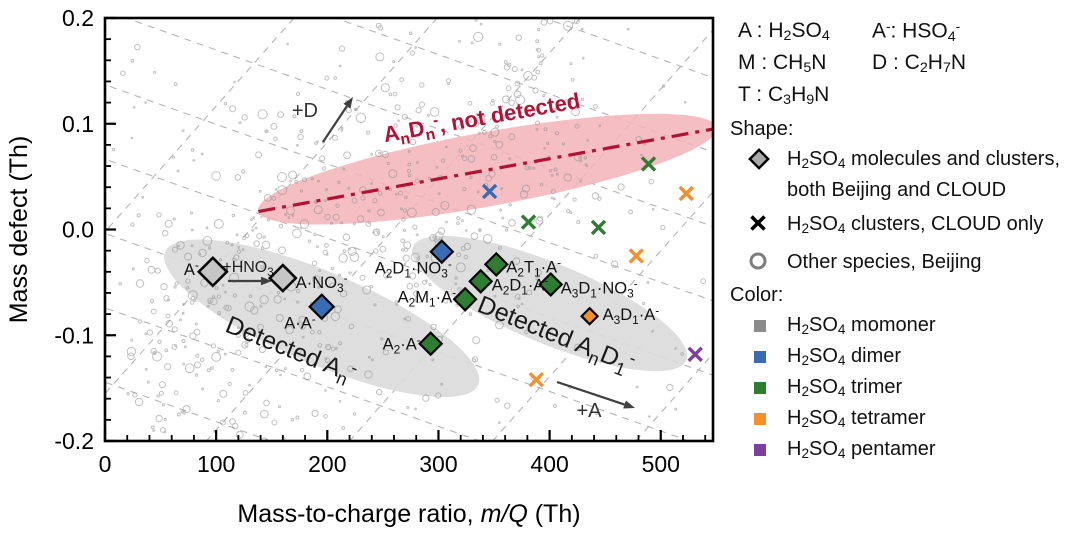  Describe the element at coordinates (784, 96) in the screenshot. I see `definition-t: T : C3H9N` at that location.